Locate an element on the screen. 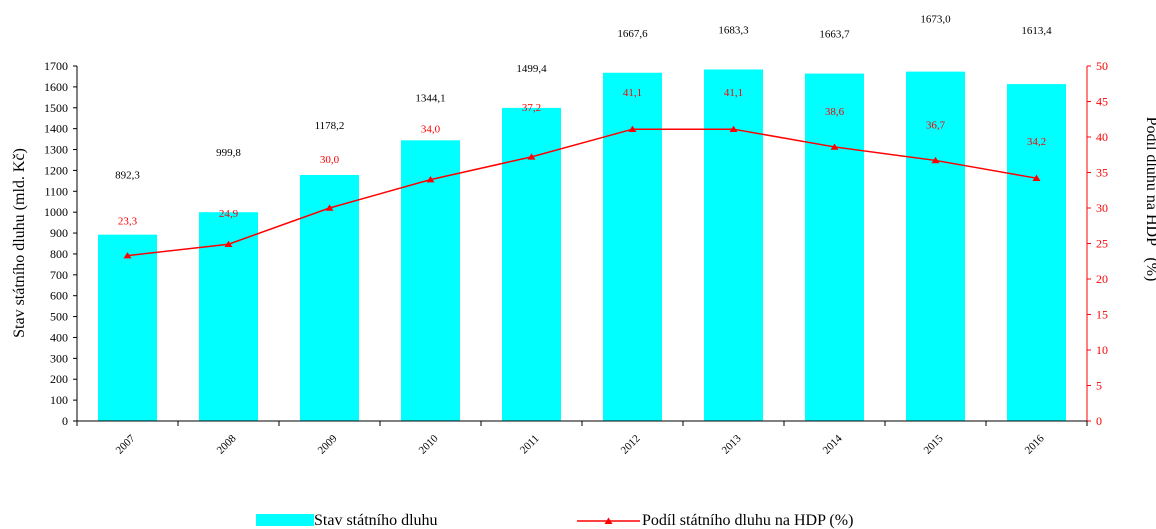 This screenshot has width=1156, height=529. x-tick-label: 2008 is located at coordinates (227, 444).